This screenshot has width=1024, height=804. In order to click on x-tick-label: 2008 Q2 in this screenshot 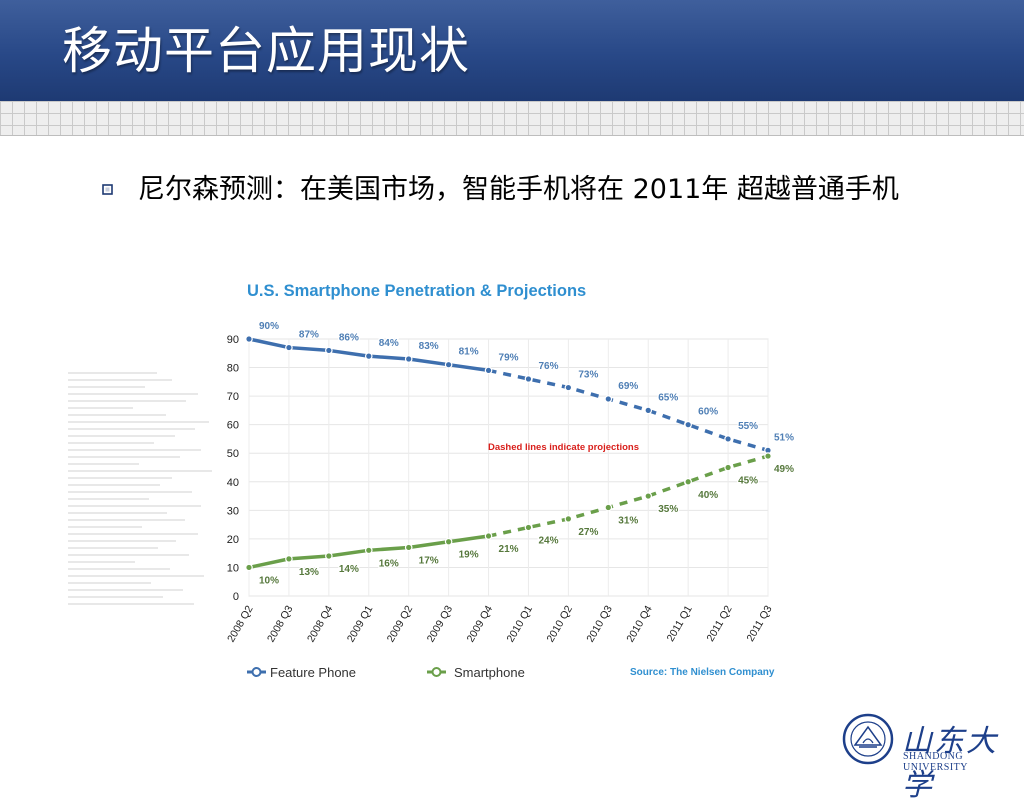, I will do `click(240, 623)`.